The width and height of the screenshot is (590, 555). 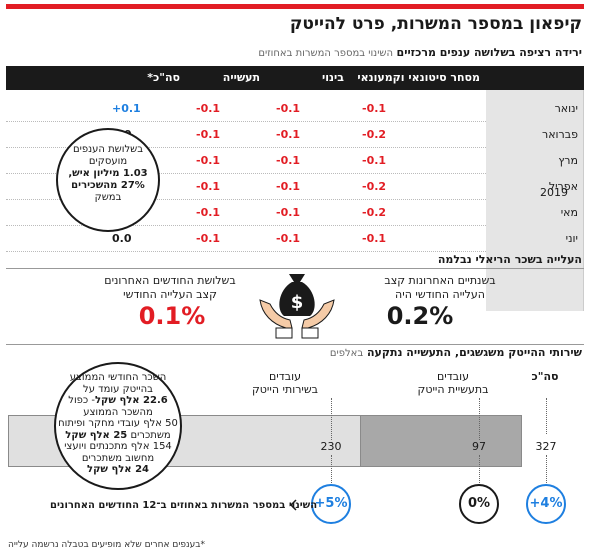 I want to click on industry-change: 0%, so click(x=479, y=504).